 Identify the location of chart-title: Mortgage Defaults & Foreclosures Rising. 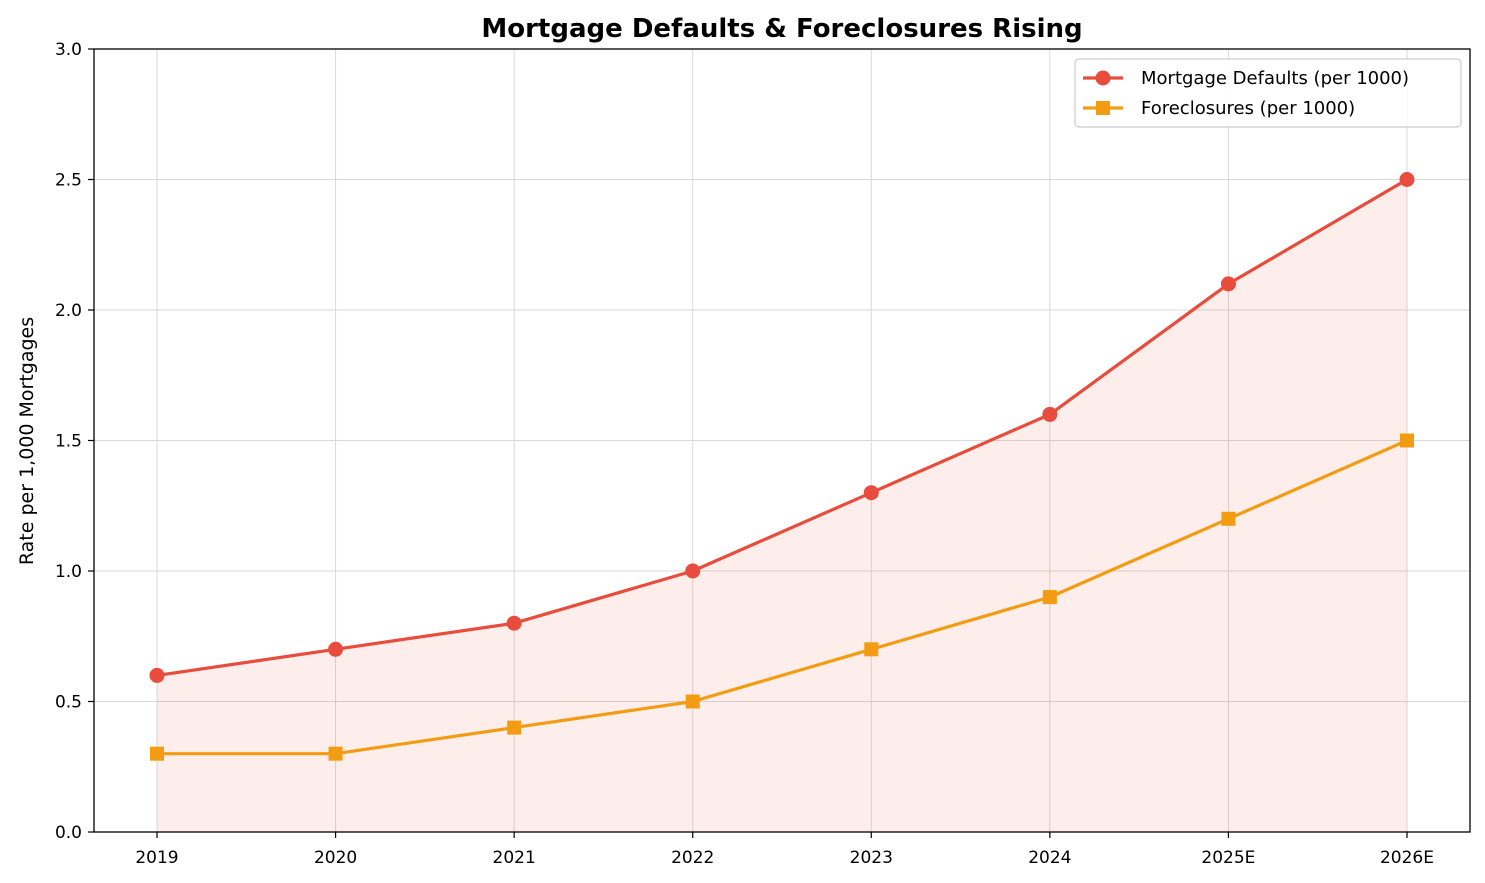
(781, 29).